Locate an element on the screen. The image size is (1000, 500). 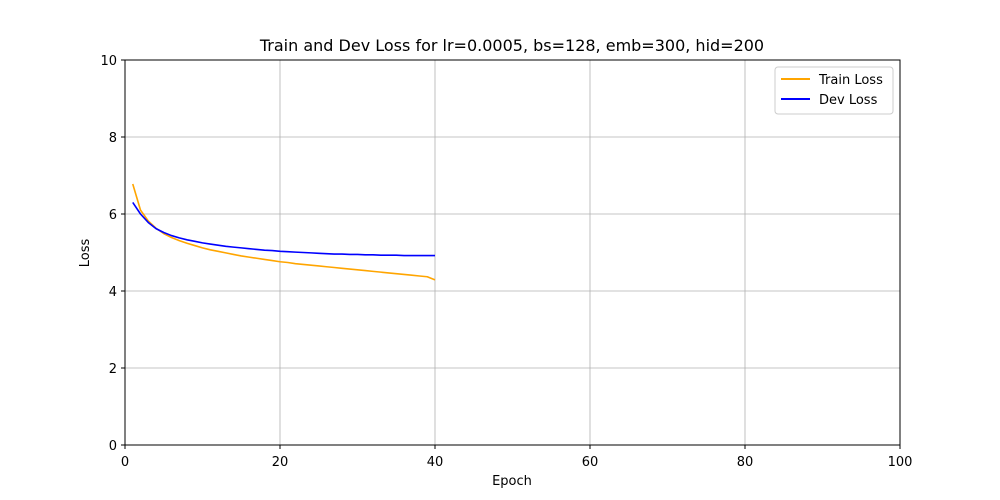
y-axis-label: Loss is located at coordinates (85, 253).